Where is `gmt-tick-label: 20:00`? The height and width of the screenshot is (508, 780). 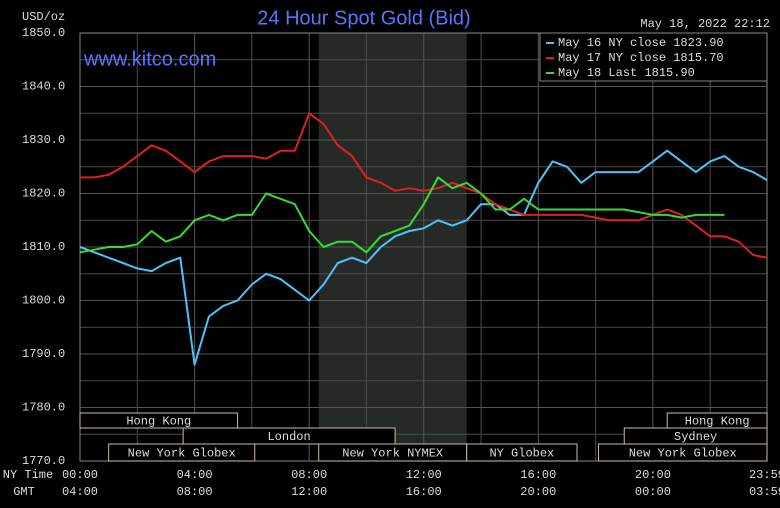
gmt-tick-label: 20:00 is located at coordinates (538, 492).